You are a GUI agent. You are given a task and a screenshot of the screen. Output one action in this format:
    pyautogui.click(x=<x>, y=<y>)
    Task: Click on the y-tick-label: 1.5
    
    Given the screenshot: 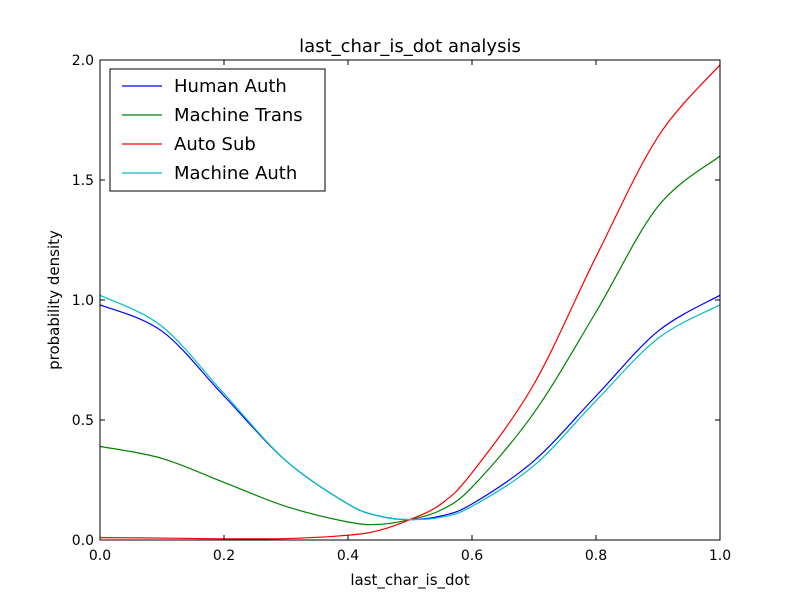 What is the action you would take?
    pyautogui.click(x=83, y=181)
    